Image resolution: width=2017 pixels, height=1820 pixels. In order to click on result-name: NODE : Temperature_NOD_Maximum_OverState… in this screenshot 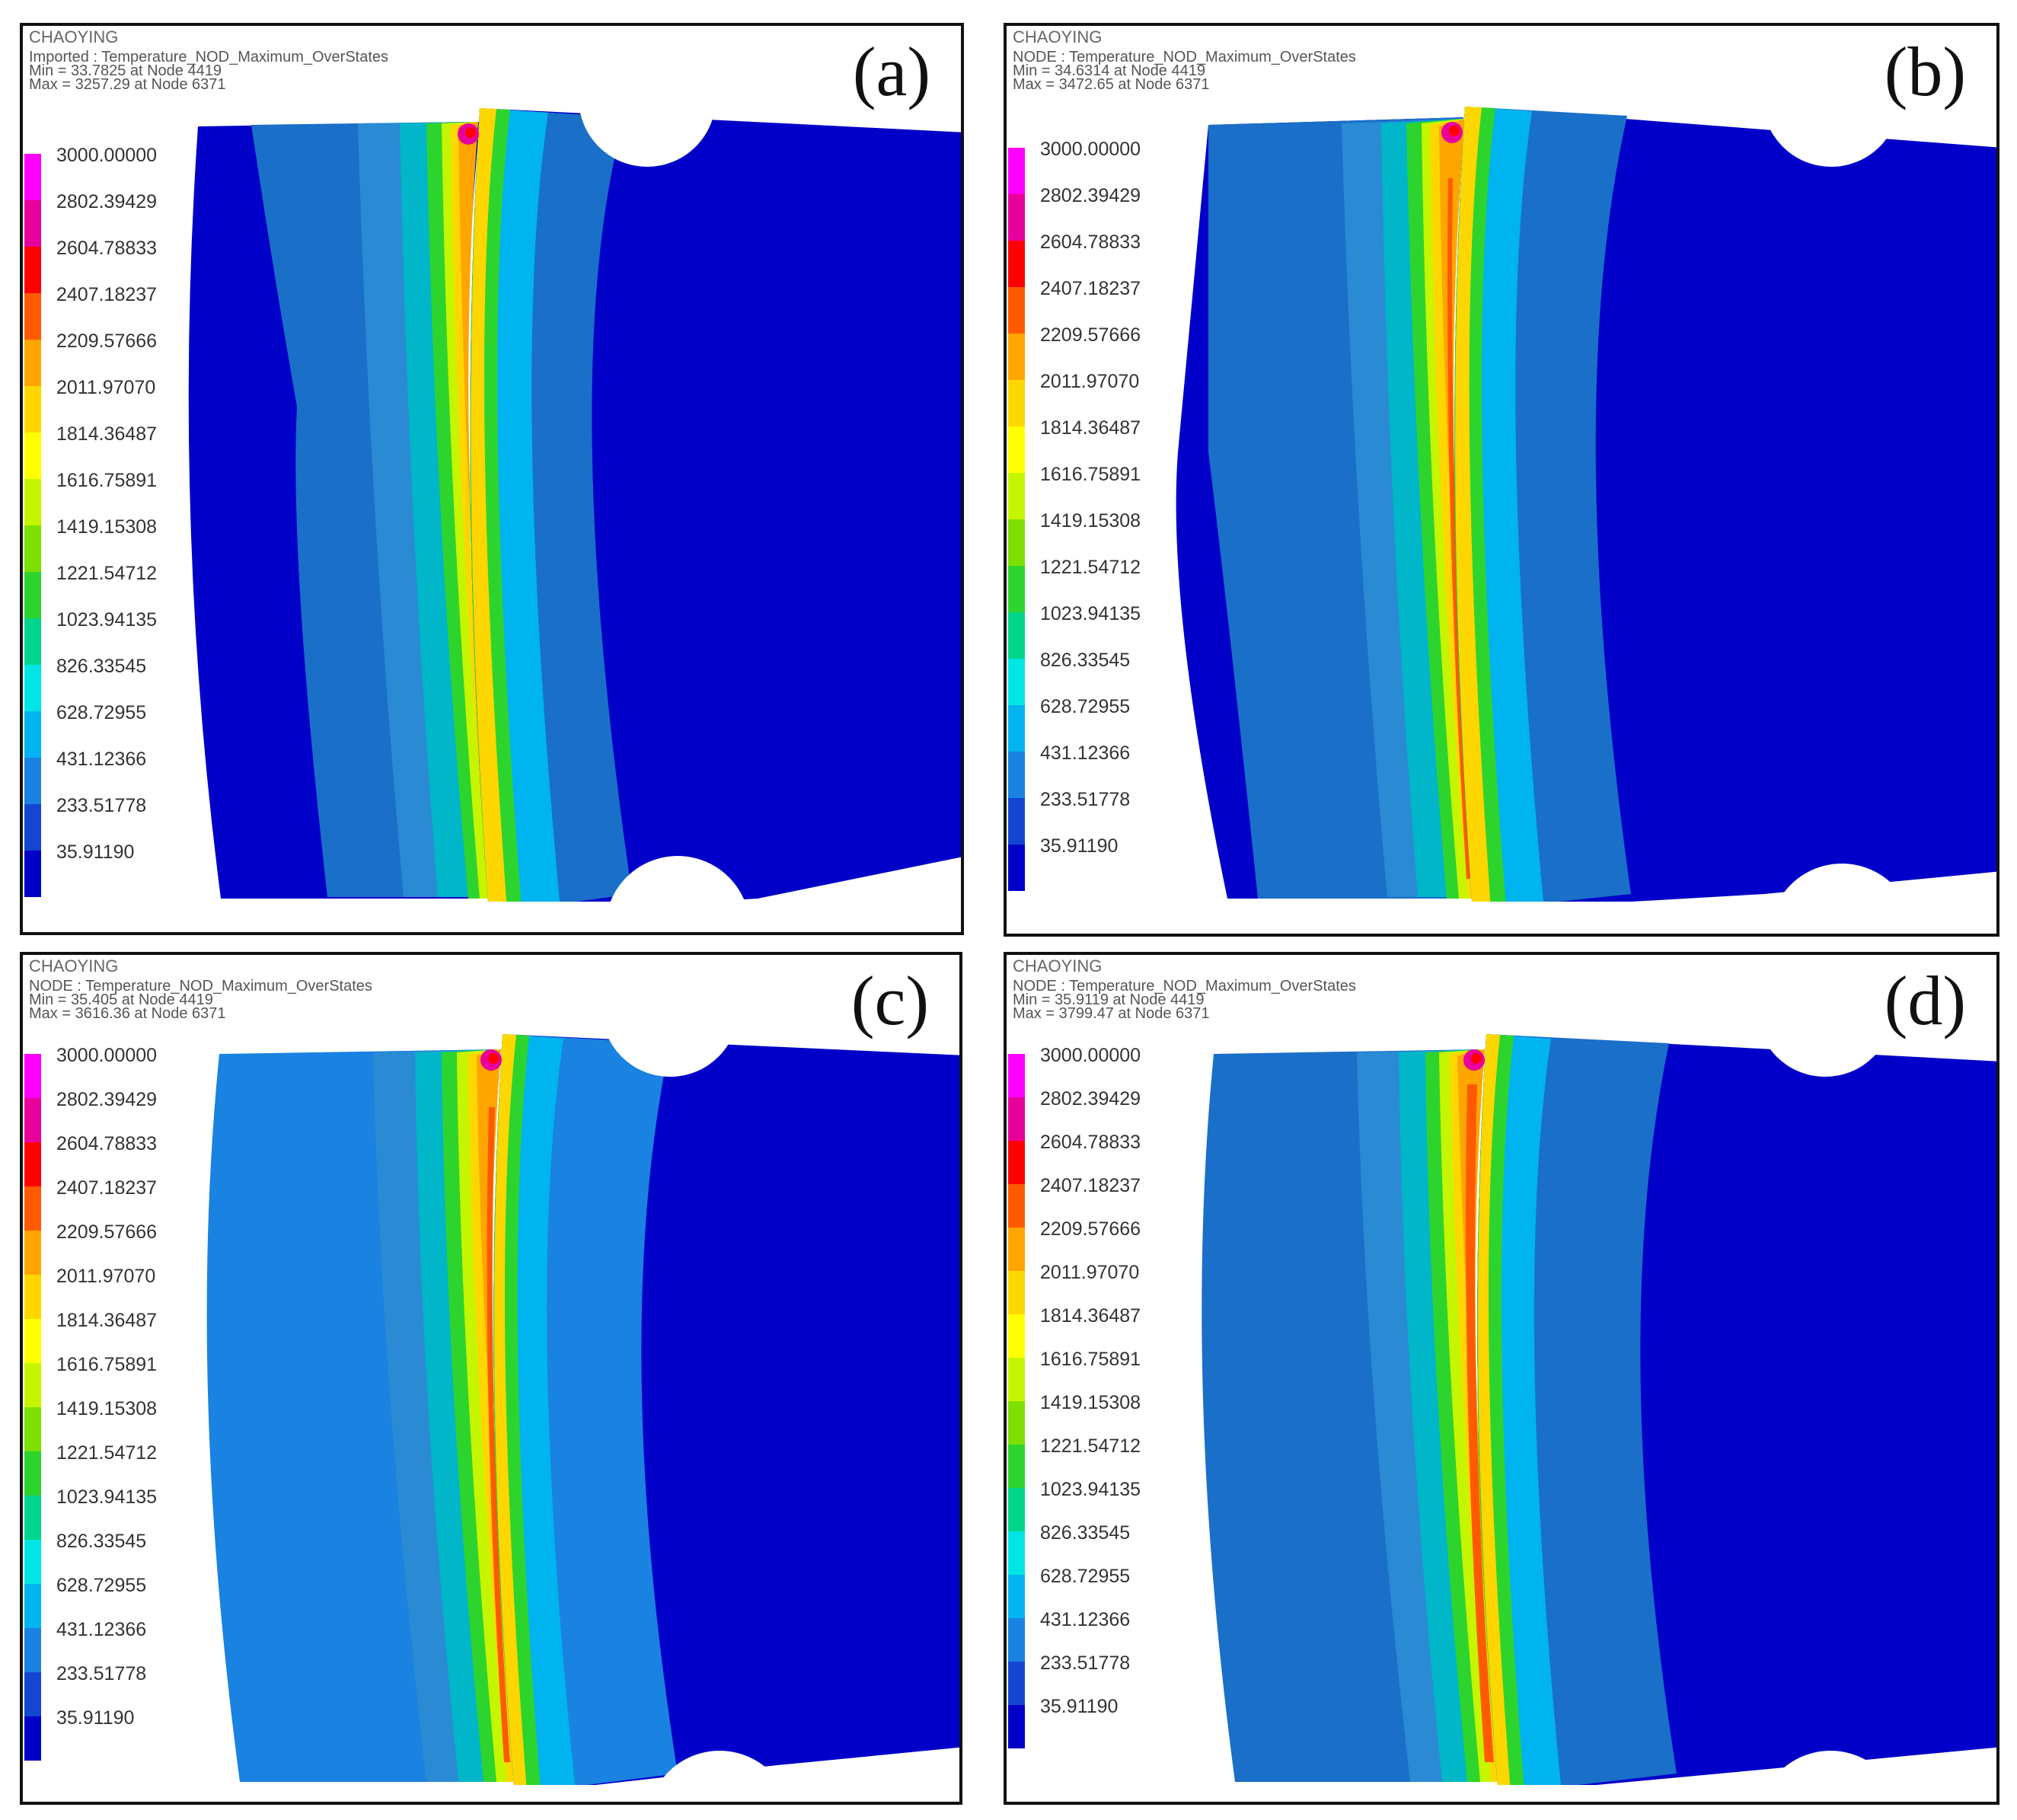, I will do `click(200, 986)`.